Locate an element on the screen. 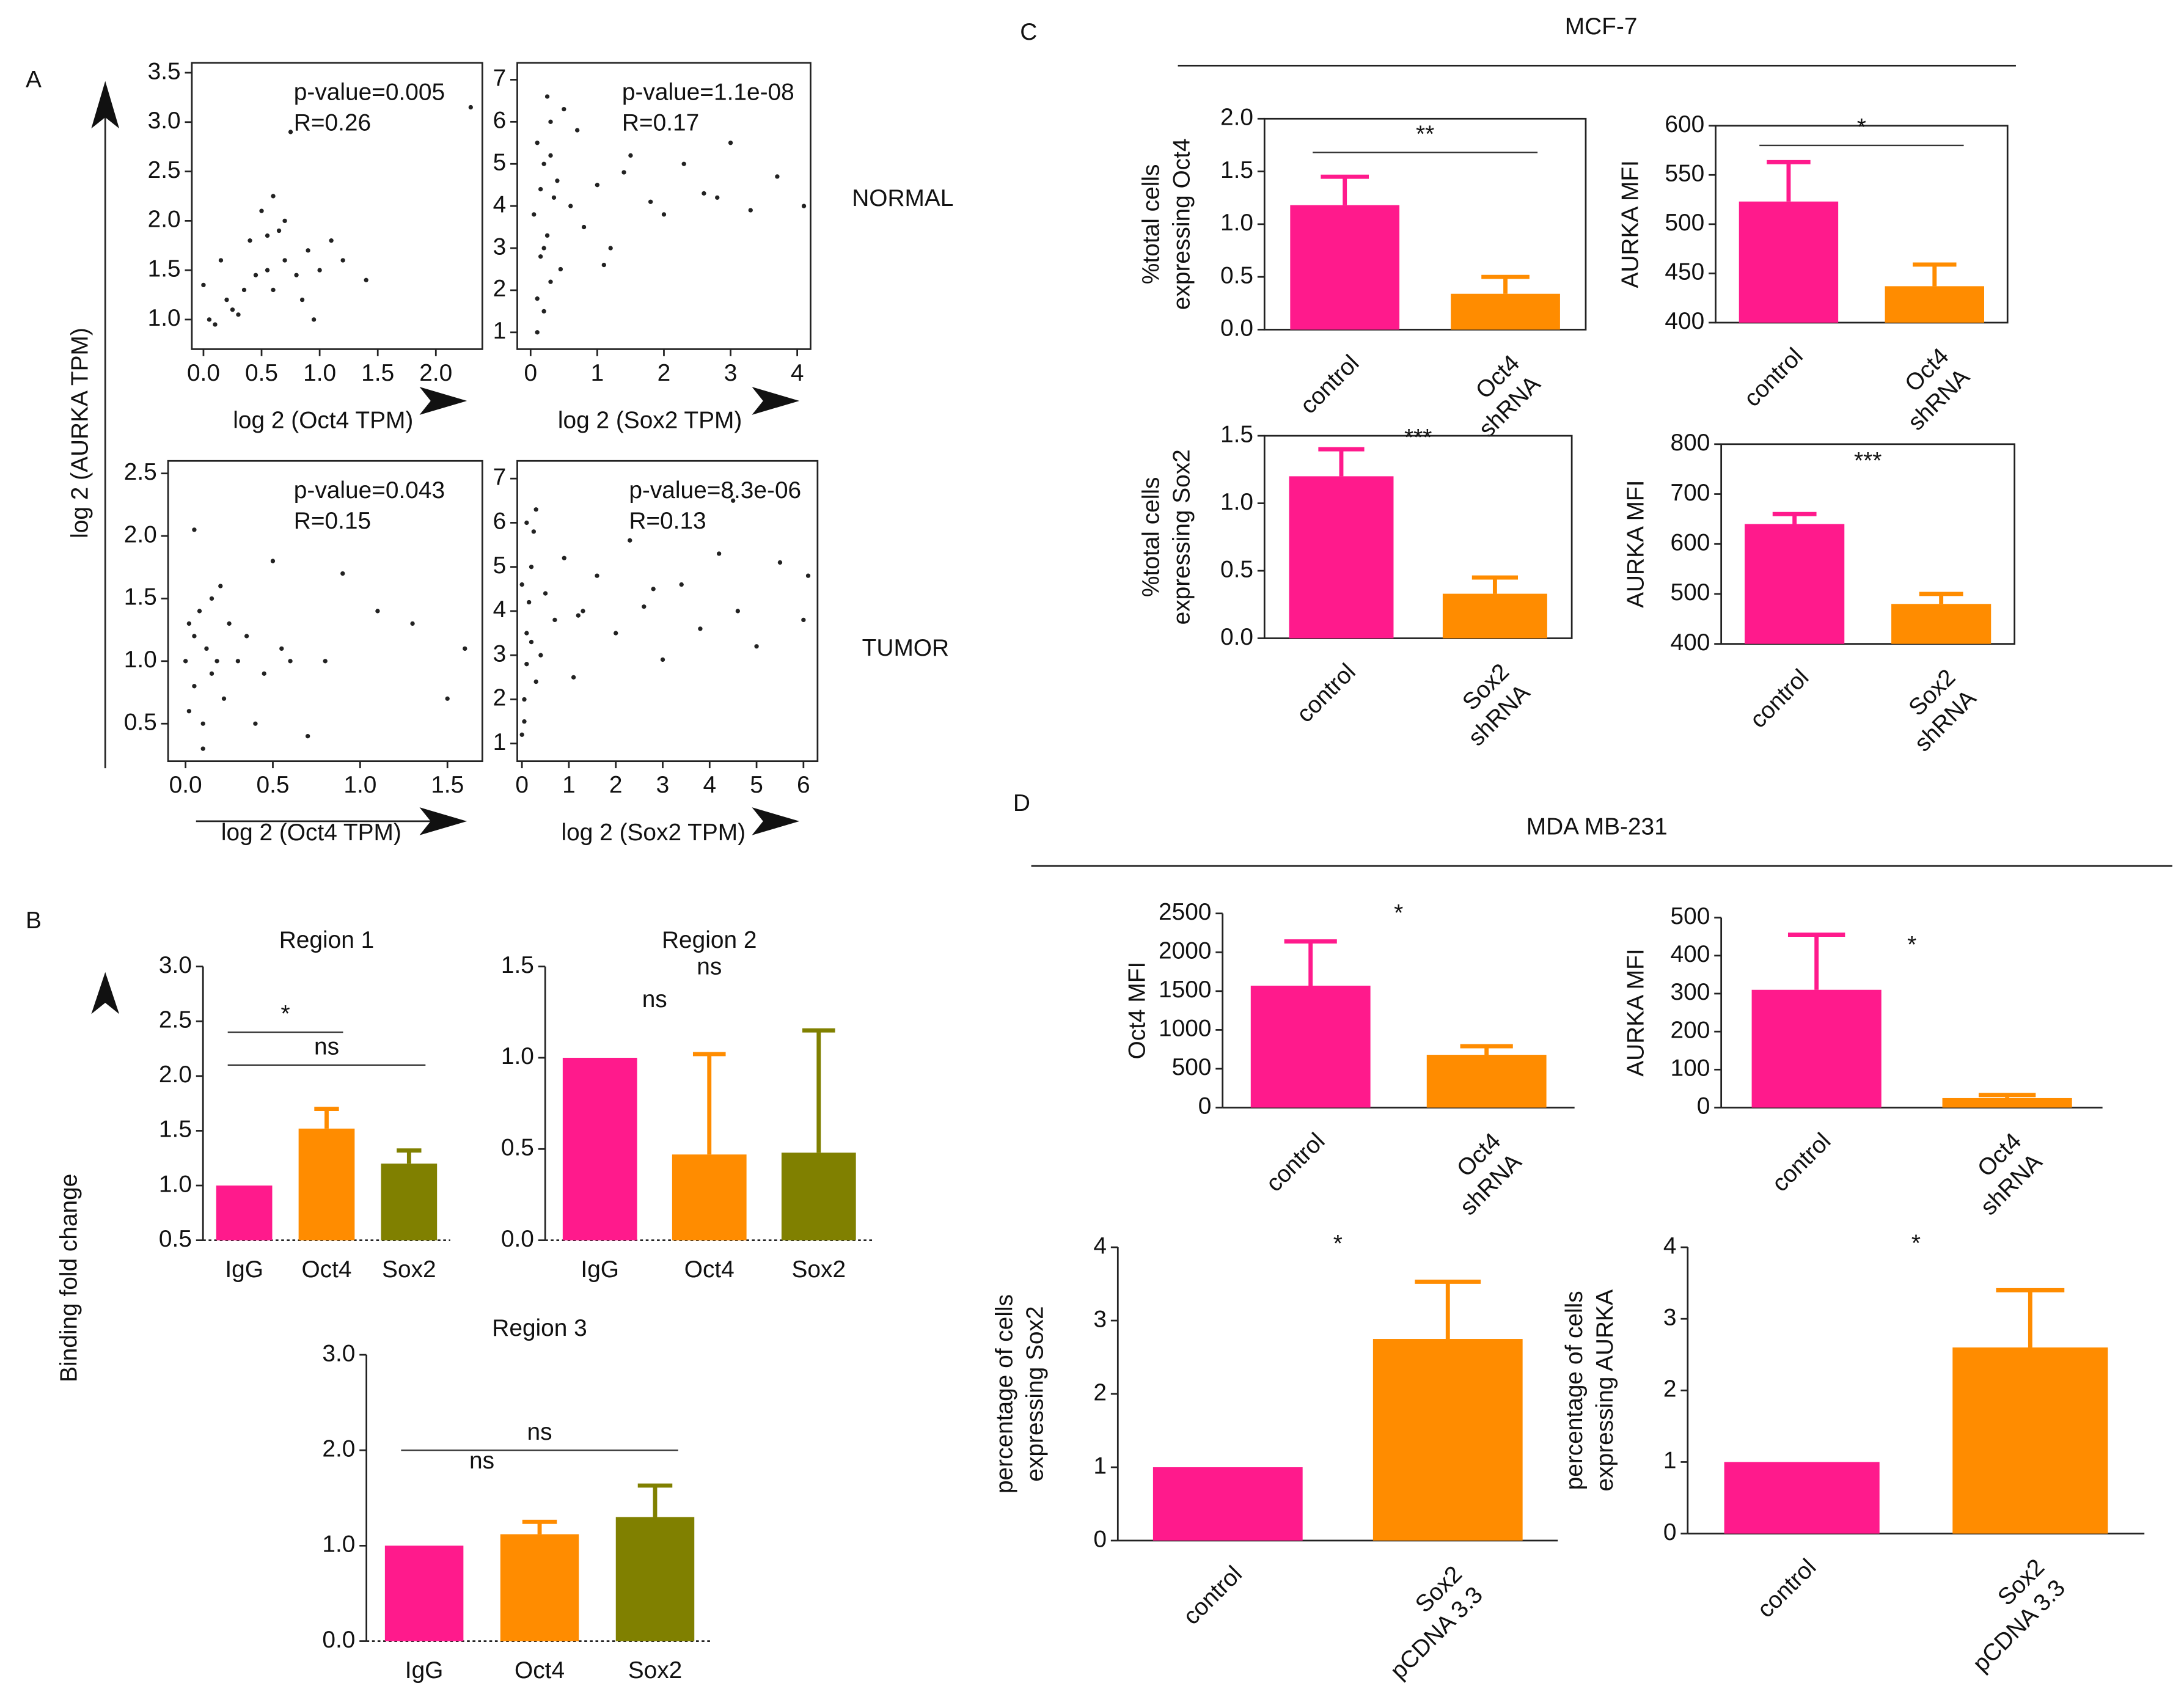 This screenshot has width=2184, height=1697. x-tick-label: 0 is located at coordinates (530, 373).